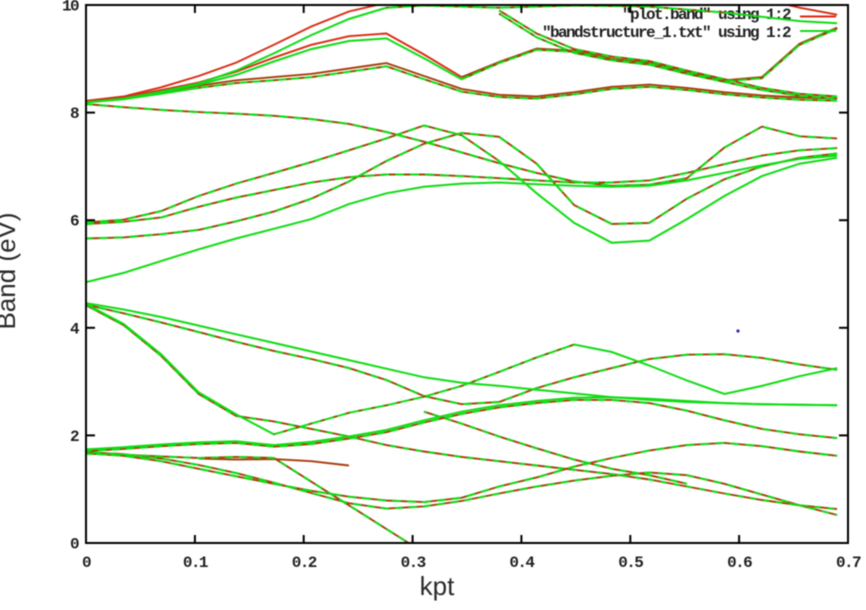 This screenshot has width=866, height=610. I want to click on svg-text: 0.1, so click(195, 563).